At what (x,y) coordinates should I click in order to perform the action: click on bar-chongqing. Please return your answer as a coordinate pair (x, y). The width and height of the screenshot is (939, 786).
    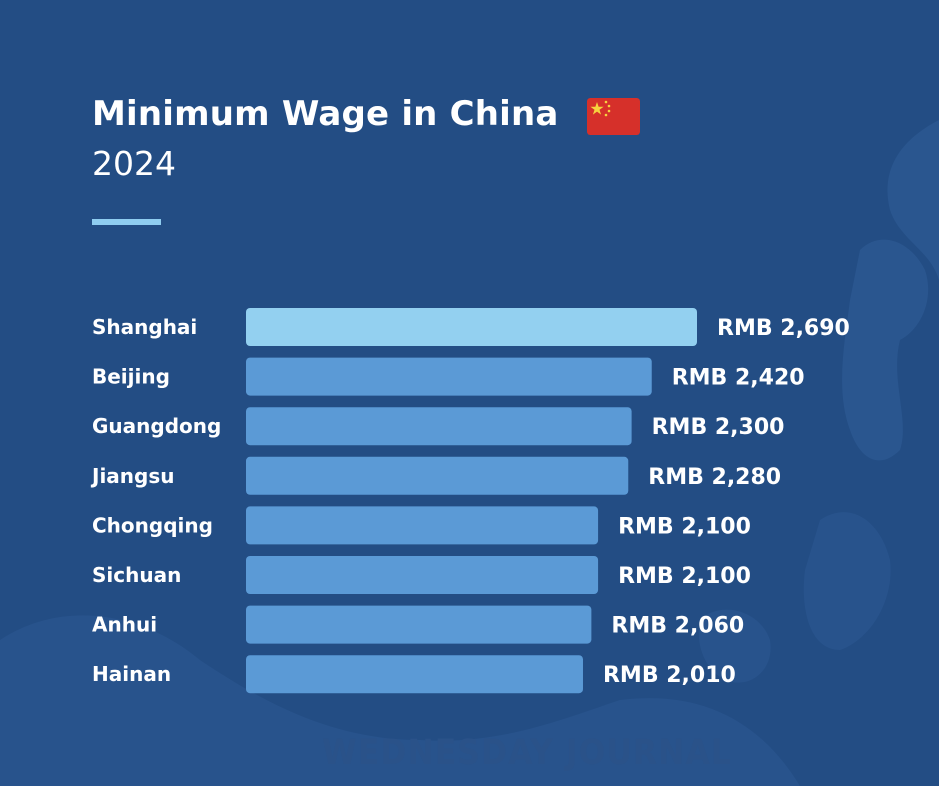
    Looking at the image, I should click on (422, 525).